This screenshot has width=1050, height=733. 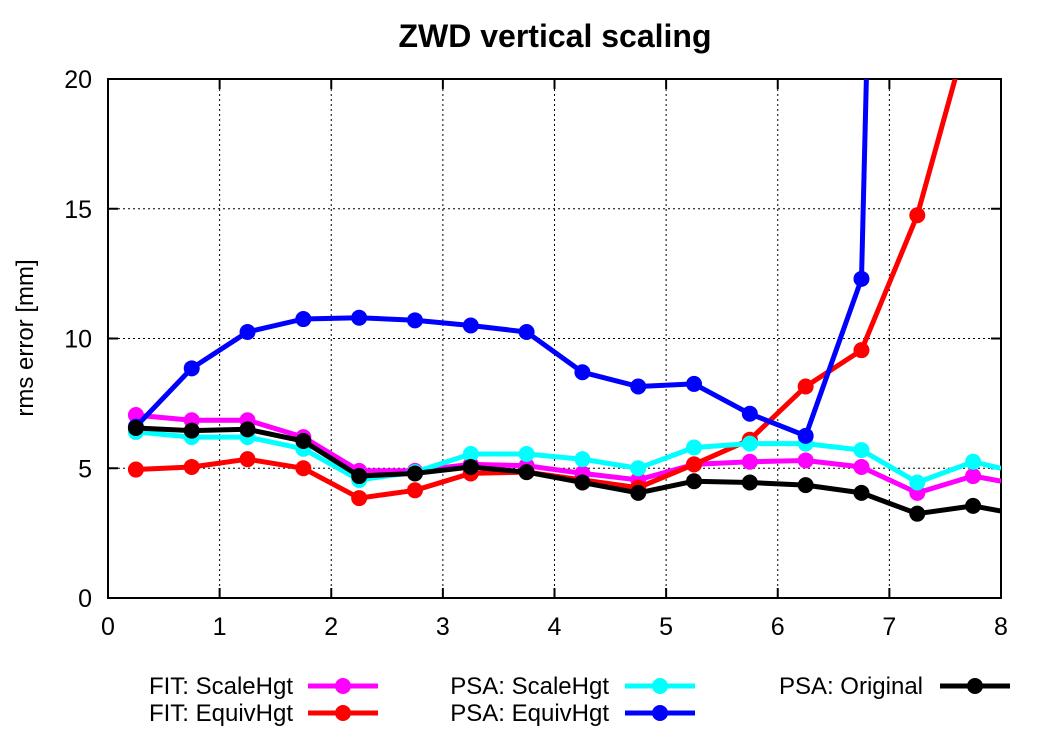 What do you see at coordinates (851, 686) in the screenshot?
I see `legend-label-psa-original: PSA: Original` at bounding box center [851, 686].